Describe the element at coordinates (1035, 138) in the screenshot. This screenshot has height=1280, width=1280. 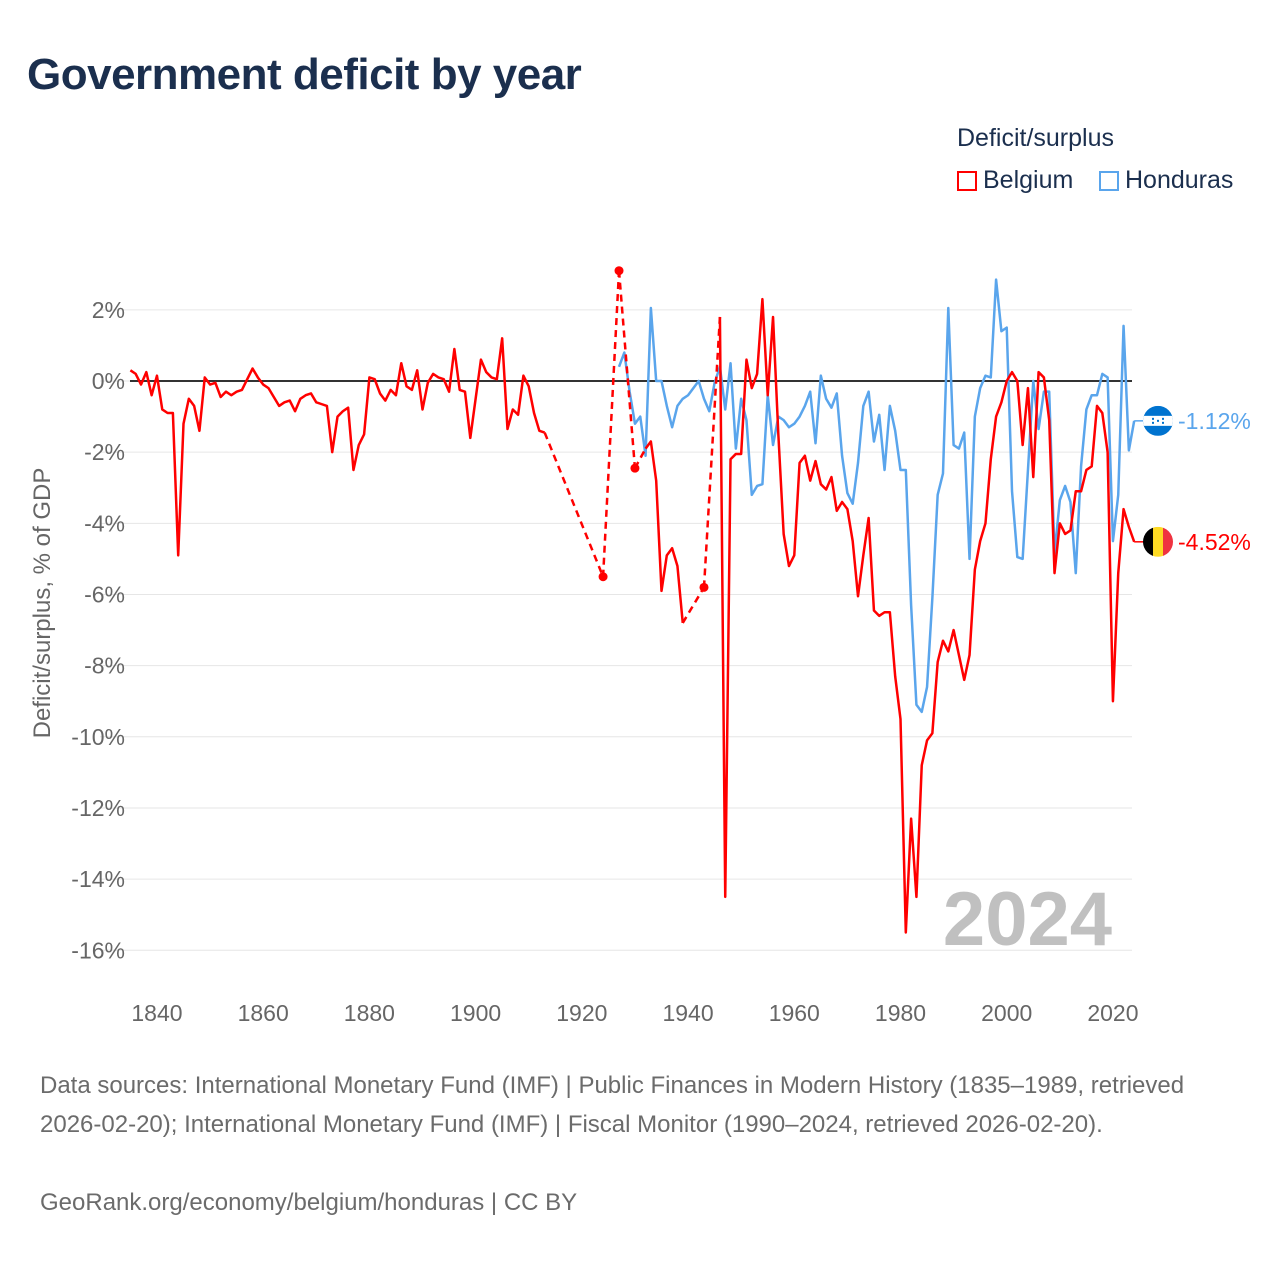
I see `legend-title: Deficit/surplus` at that location.